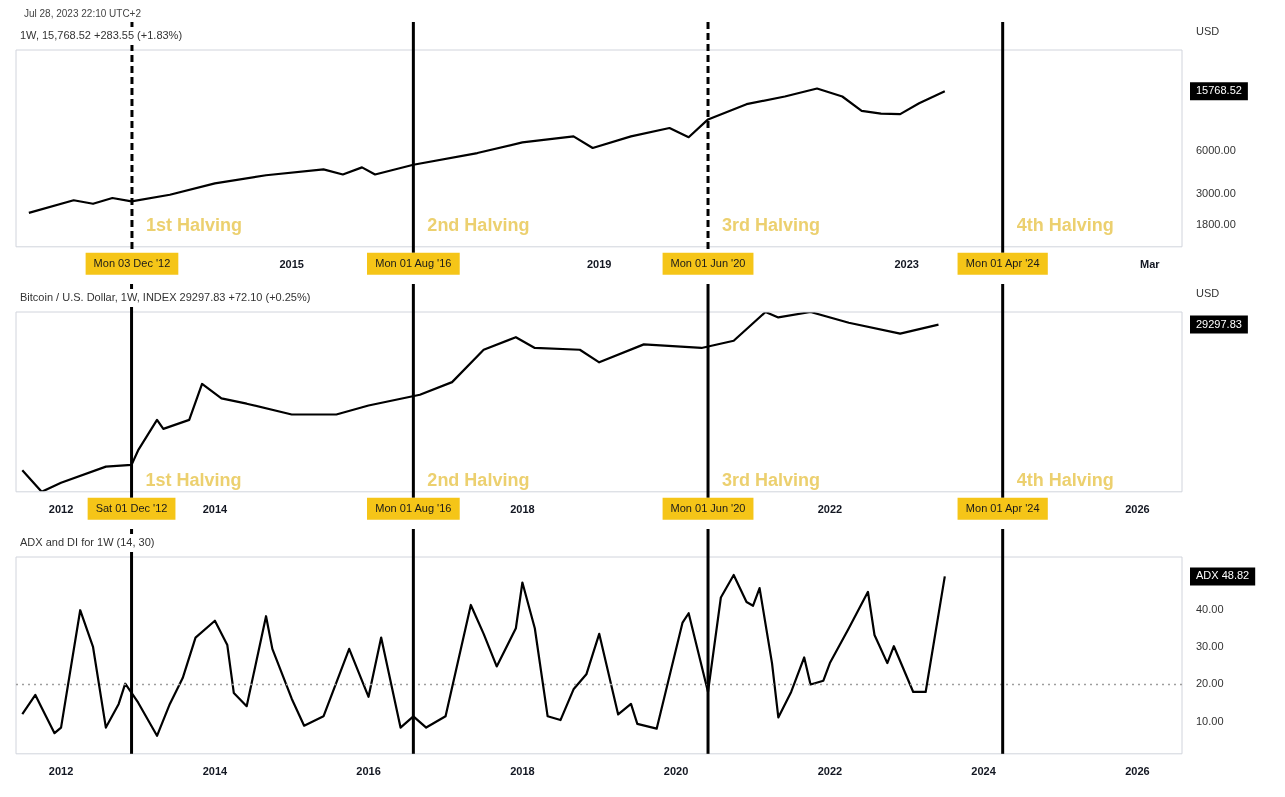  I want to click on chart-title: 1W, 15,768.52 +283.55 (+1.83%), so click(101, 35).